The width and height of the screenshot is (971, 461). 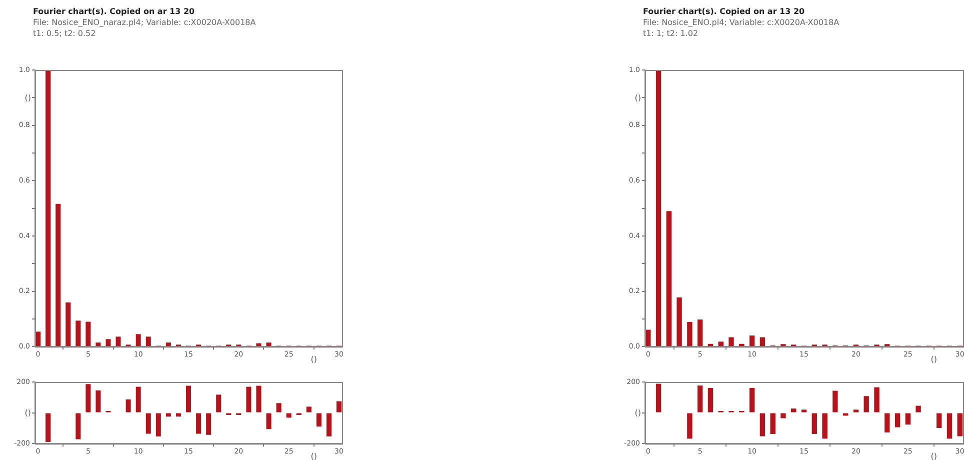 I want to click on text: t1: 1; t2: 1.02, so click(x=671, y=33).